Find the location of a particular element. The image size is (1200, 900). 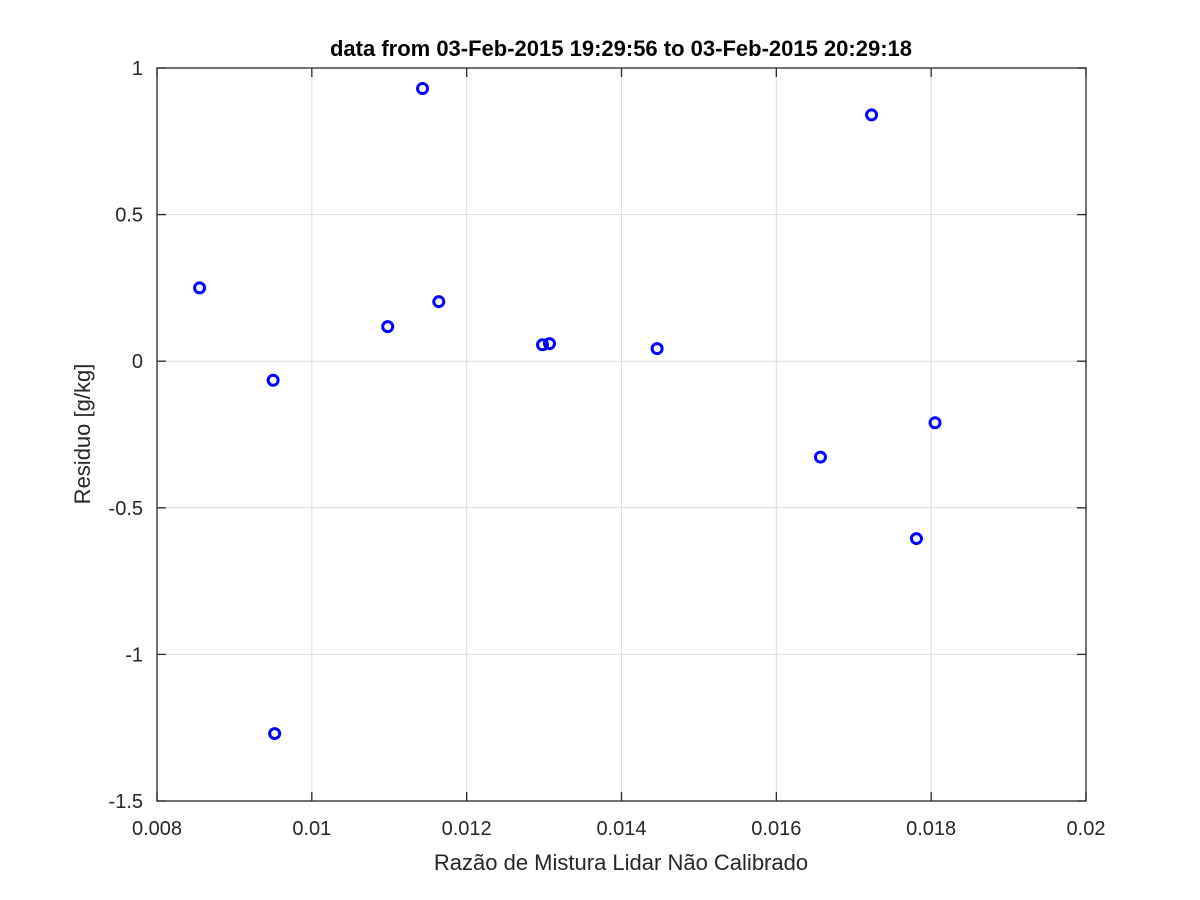

y-tick-label: -1.5 is located at coordinates (126, 802).